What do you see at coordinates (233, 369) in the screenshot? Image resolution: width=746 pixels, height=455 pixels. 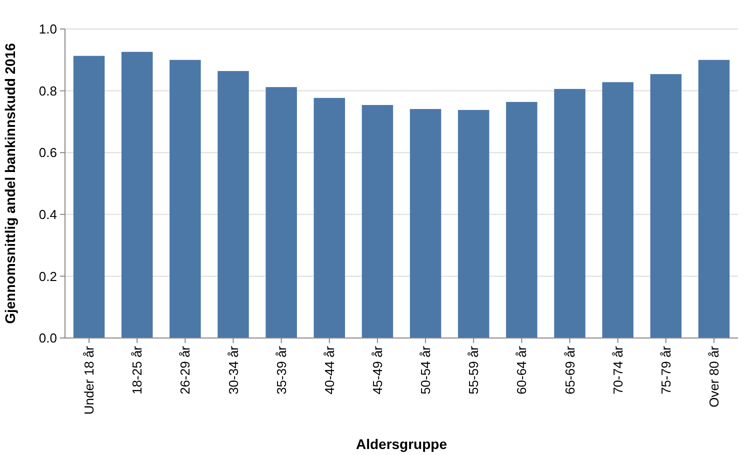 I see `x-tick-label: 30-34 år` at bounding box center [233, 369].